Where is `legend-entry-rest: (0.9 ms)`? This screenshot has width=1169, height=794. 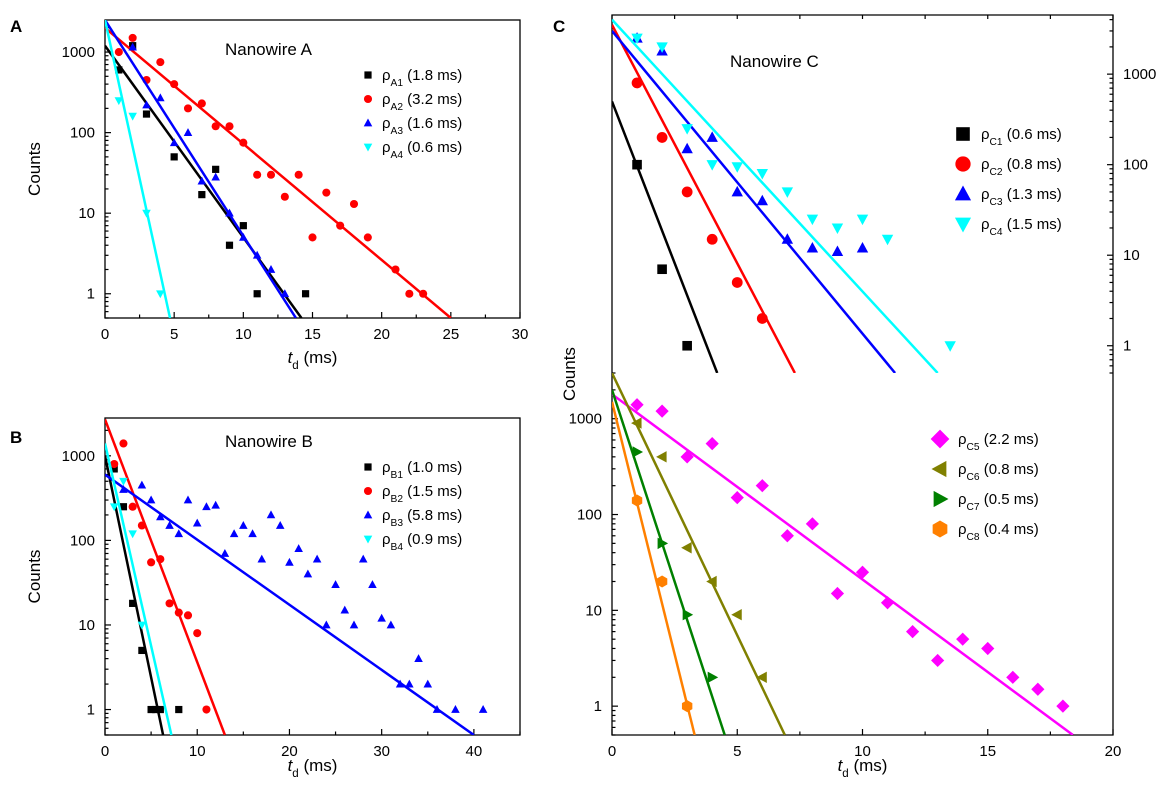
legend-entry-rest: (0.9 ms) is located at coordinates (432, 539).